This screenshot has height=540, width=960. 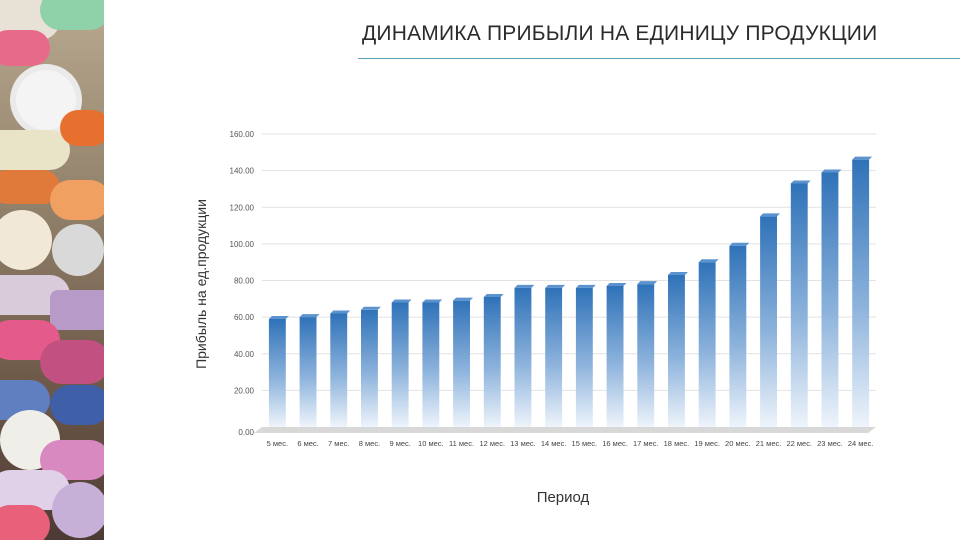 I want to click on y-tick-label: 120.00, so click(x=242, y=207).